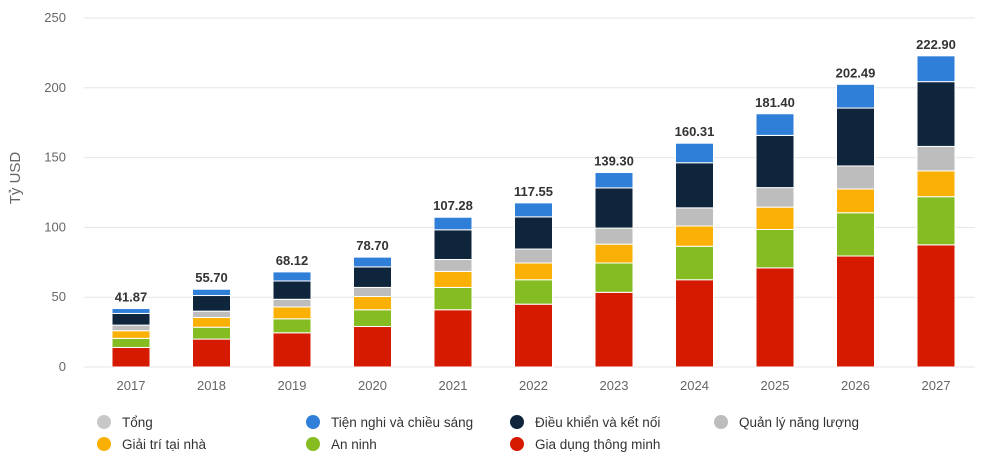 This screenshot has height=464, width=987. I want to click on legend-item: An ninh, so click(341, 444).